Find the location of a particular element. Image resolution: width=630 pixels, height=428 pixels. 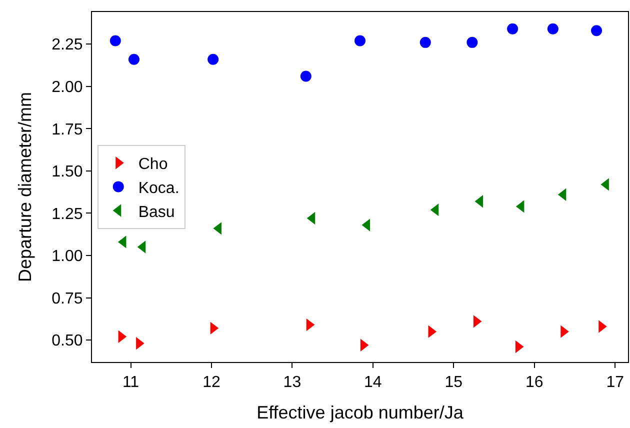

y-tick-label: 0.75 is located at coordinates (67, 299).